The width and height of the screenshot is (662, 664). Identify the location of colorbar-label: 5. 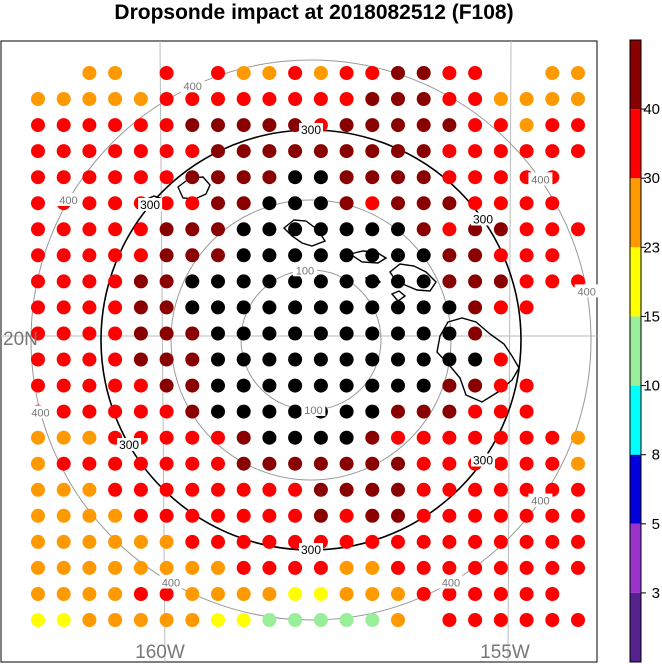
(656, 524).